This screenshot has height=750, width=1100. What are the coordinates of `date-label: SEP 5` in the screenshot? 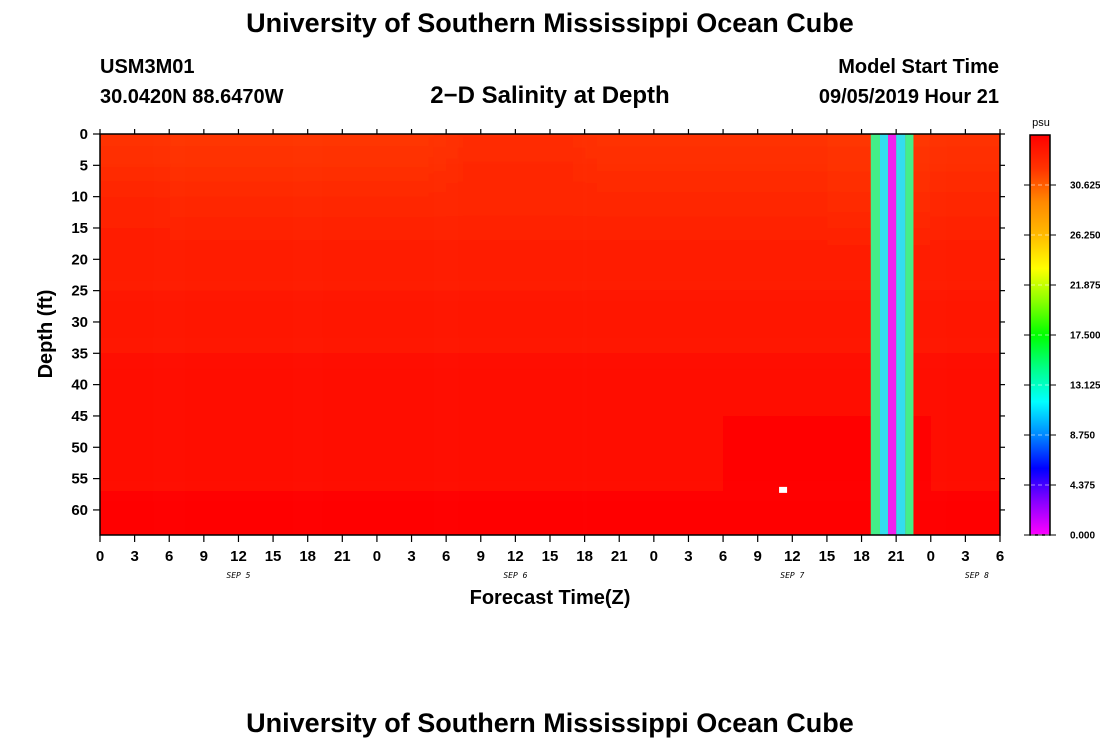 It's located at (238, 575).